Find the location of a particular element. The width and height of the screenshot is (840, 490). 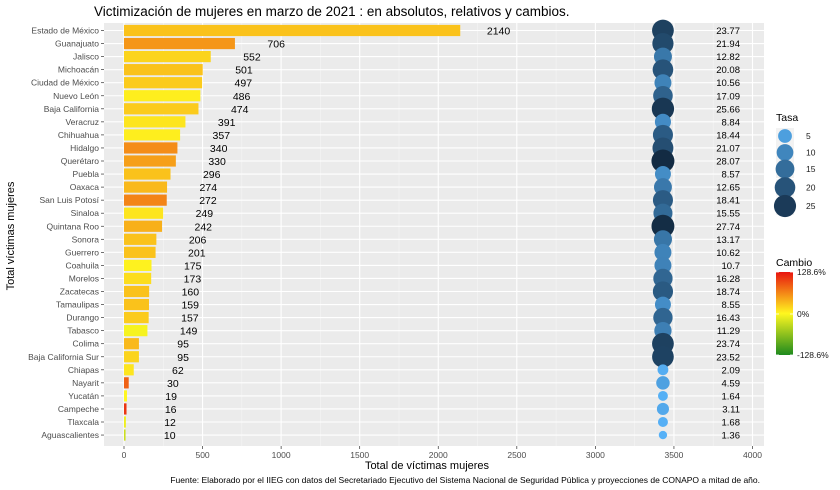

y-tick-label: Colima is located at coordinates (86, 344).